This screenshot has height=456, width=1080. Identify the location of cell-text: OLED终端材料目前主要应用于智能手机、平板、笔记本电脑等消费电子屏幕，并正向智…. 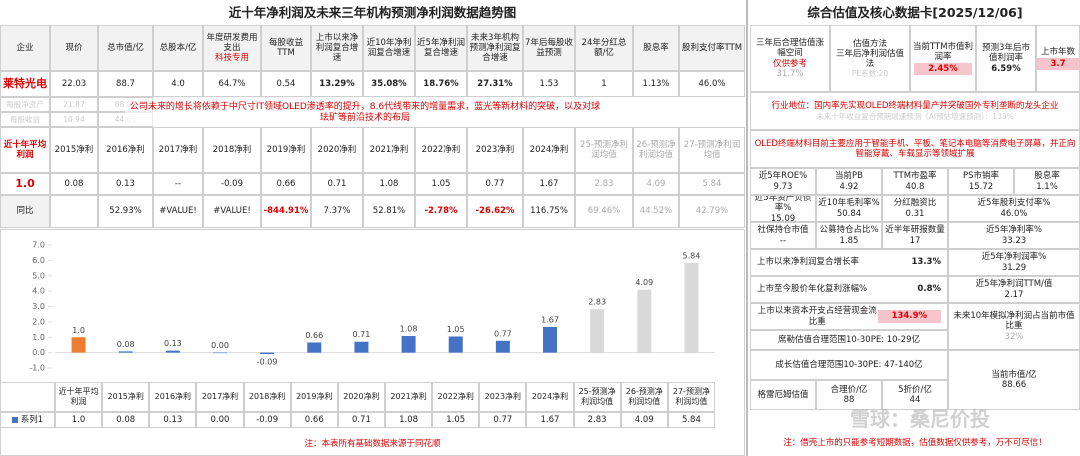
(915, 148).